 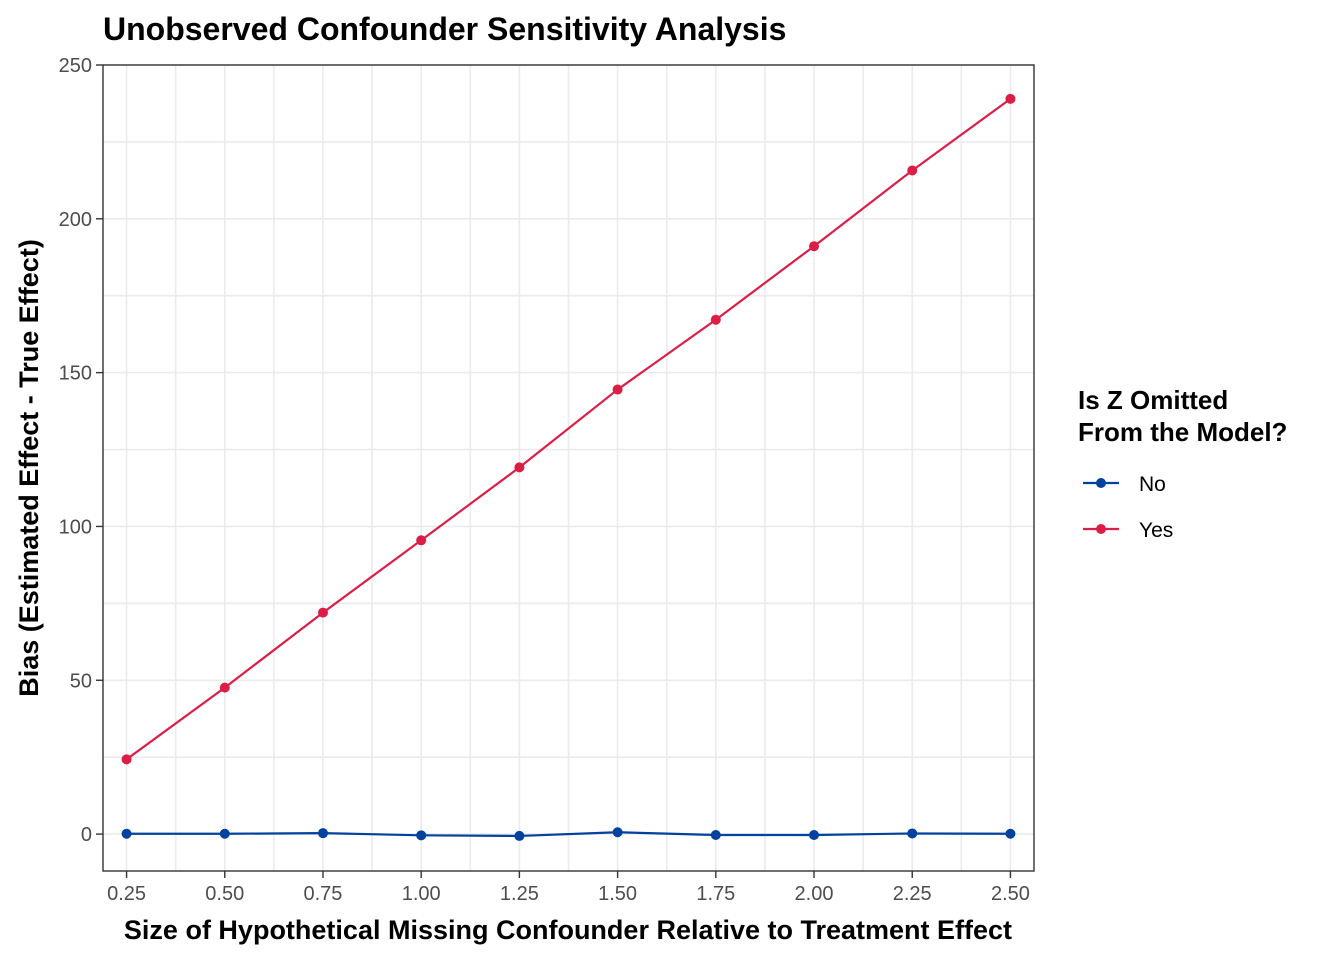 I want to click on legend-title-line-2: From the Model?, so click(x=1182, y=432).